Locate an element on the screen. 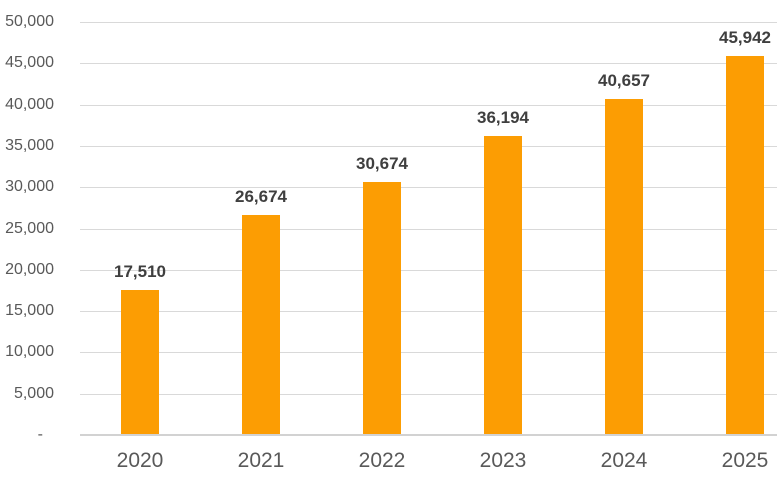 The width and height of the screenshot is (777, 485). bar-2020 is located at coordinates (140, 362).